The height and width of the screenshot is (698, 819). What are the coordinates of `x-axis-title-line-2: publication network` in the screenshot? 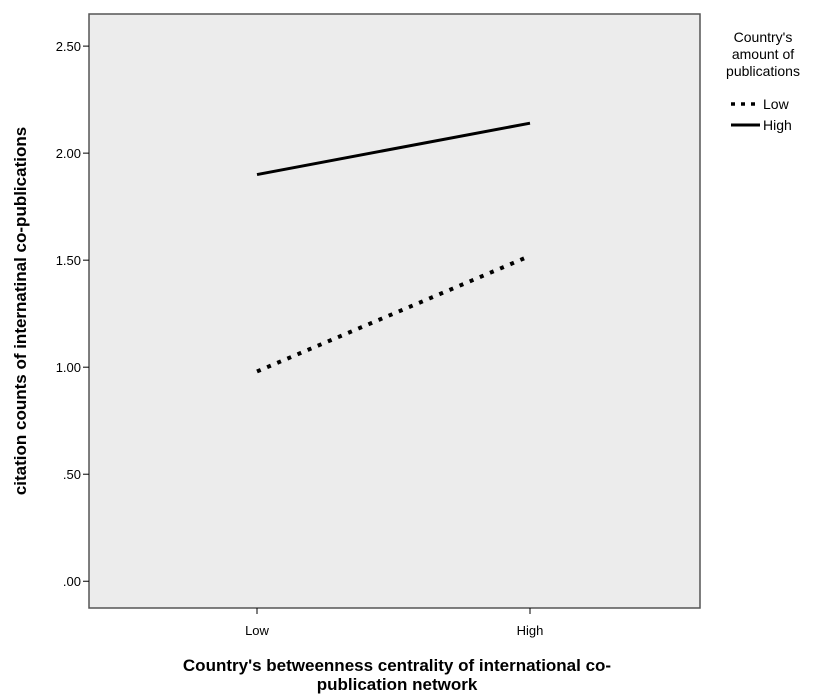 It's located at (397, 684).